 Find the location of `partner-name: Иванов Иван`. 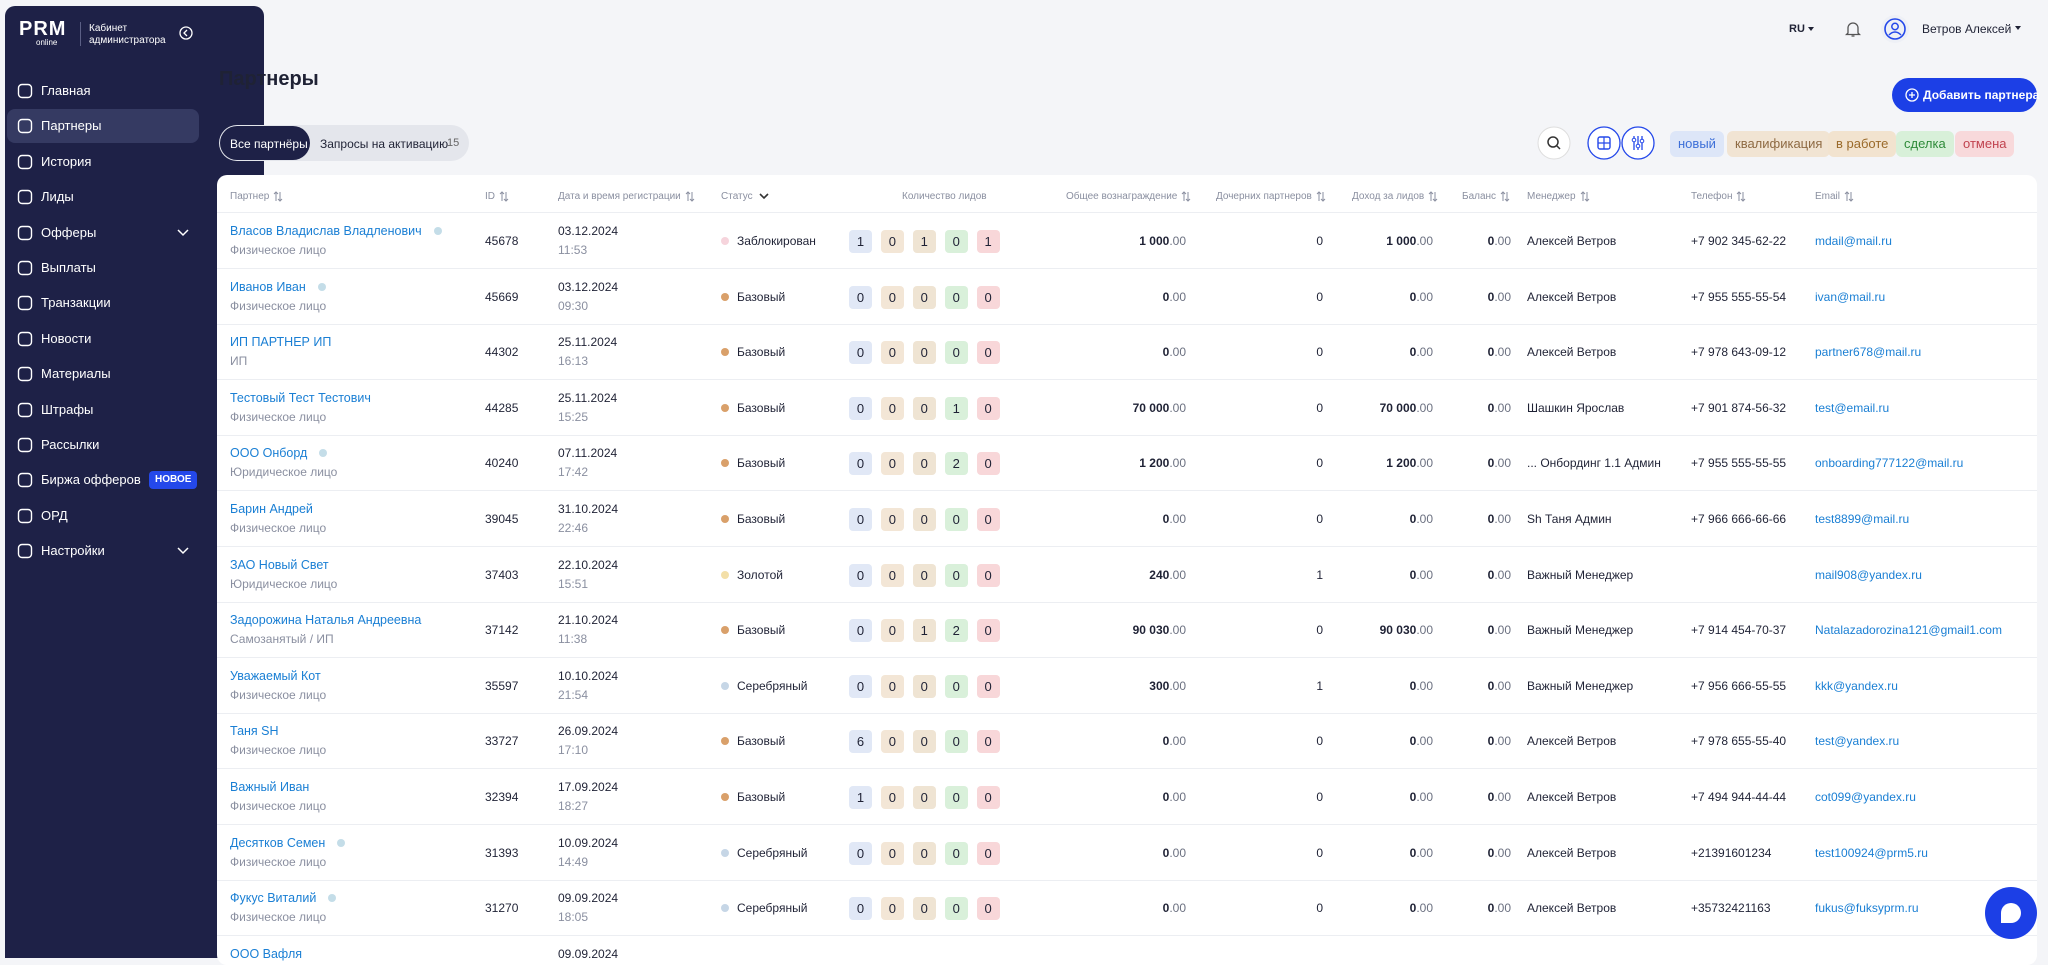

partner-name: Иванов Иван is located at coordinates (268, 286).